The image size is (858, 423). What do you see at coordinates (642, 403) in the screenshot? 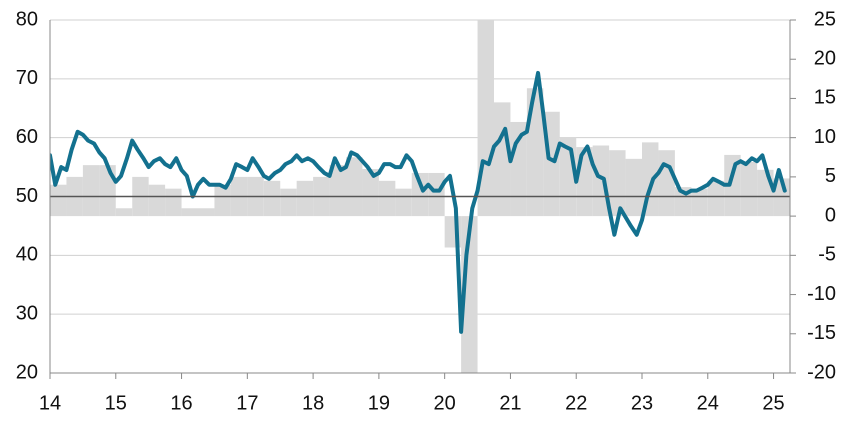
I see `x-tick-label: 23` at bounding box center [642, 403].